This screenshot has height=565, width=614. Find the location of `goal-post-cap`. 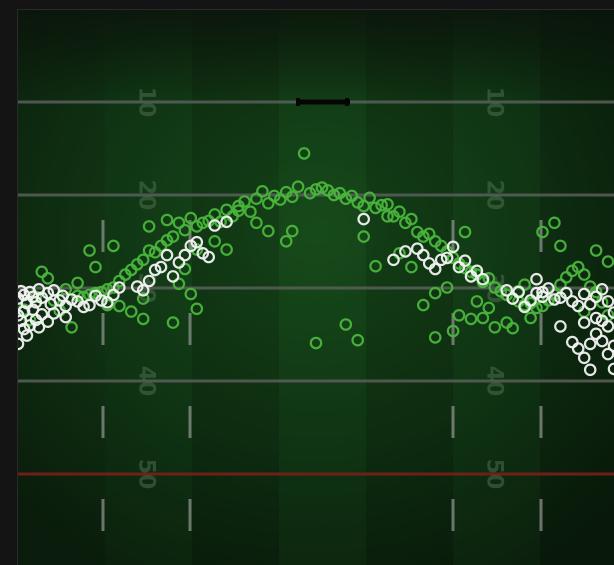

goal-post-cap is located at coordinates (347, 102).